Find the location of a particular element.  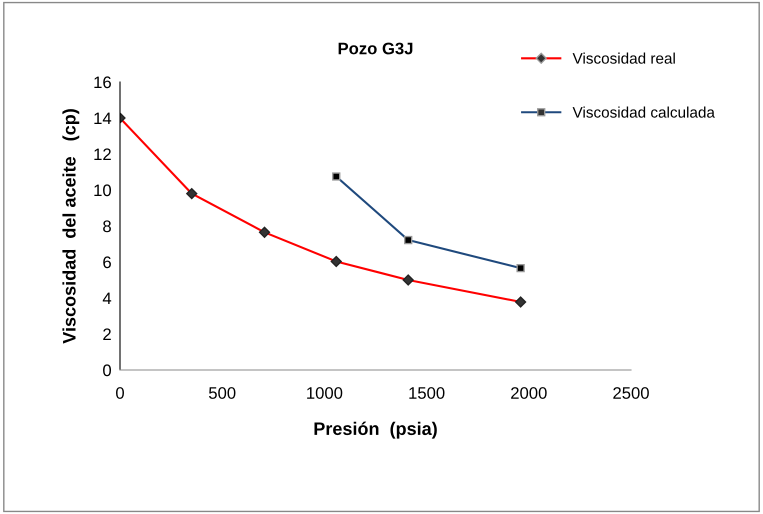

chart-title: Pozo G3J is located at coordinates (375, 48).